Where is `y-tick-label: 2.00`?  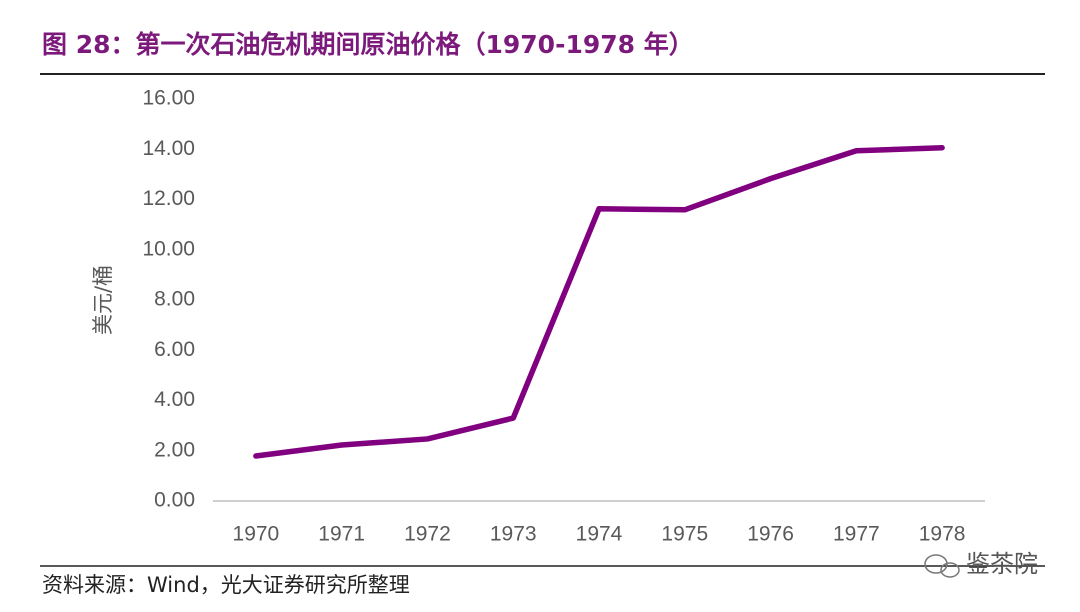 y-tick-label: 2.00 is located at coordinates (174, 449).